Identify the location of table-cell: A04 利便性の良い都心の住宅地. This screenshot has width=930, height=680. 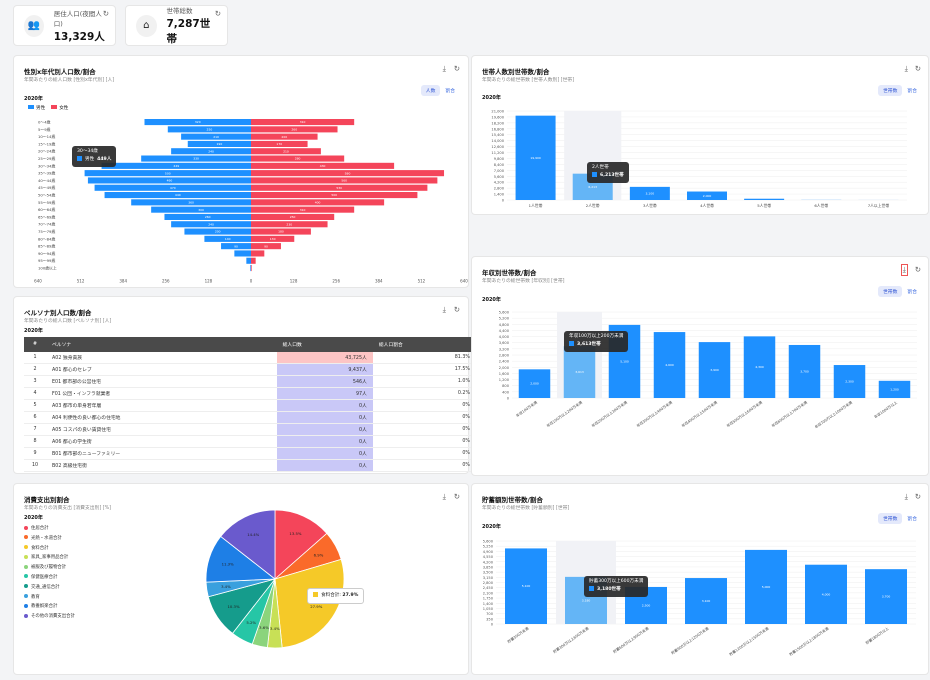
(161, 418).